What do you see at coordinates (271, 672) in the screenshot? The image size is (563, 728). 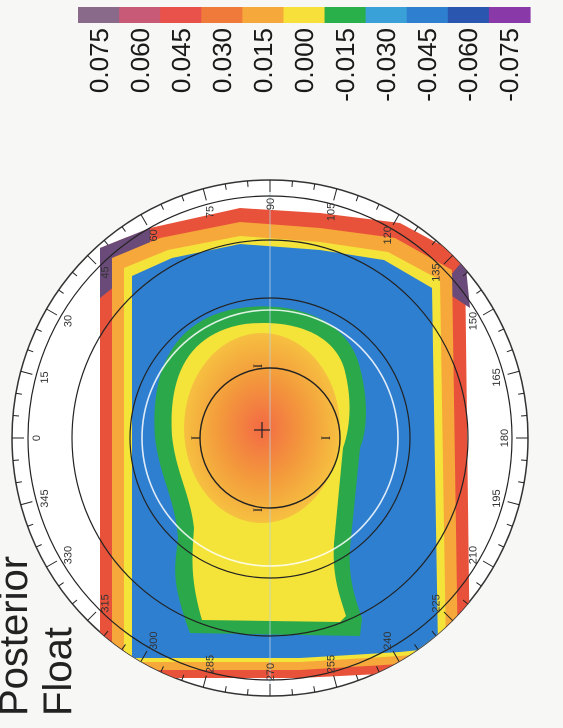 I see `dial-angle-label: 270` at bounding box center [271, 672].